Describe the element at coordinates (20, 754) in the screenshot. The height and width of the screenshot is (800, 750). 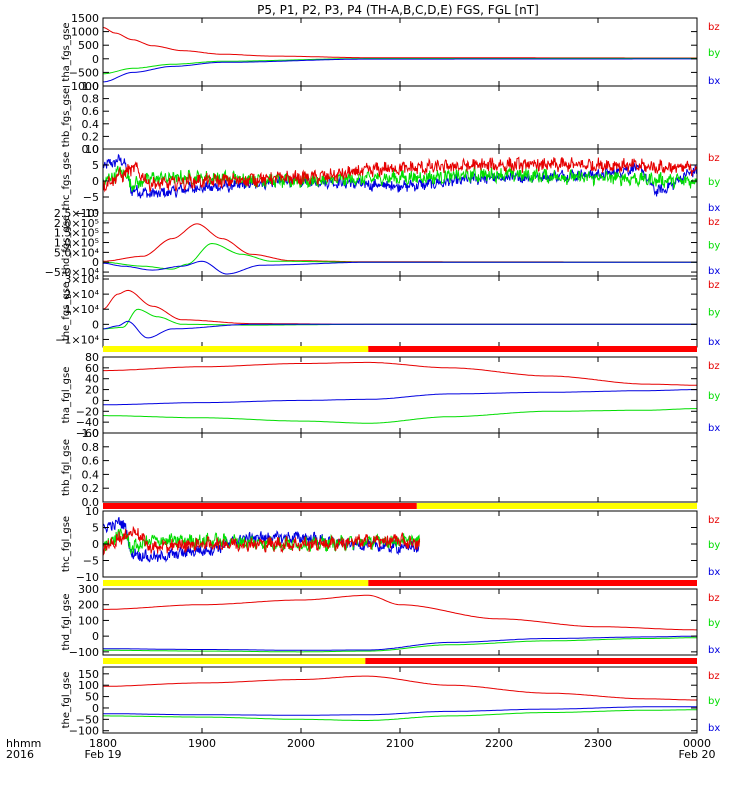
I see `x-row-label: 2016` at that location.